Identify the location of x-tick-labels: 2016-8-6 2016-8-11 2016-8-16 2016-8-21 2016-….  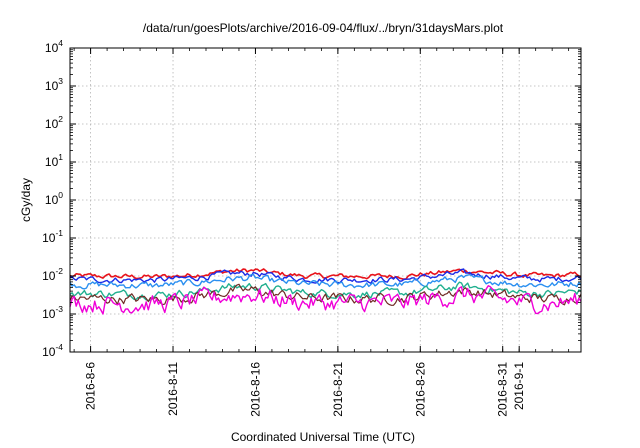
(305, 389).